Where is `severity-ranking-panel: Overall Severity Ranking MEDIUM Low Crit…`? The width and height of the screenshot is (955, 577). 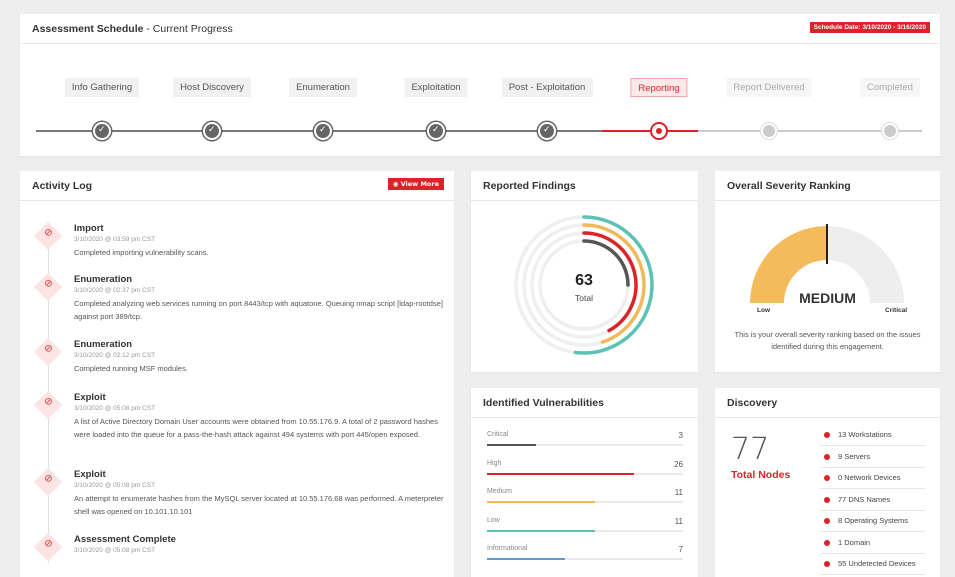
severity-ranking-panel: Overall Severity Ranking MEDIUM Low Crit… is located at coordinates (827, 271).